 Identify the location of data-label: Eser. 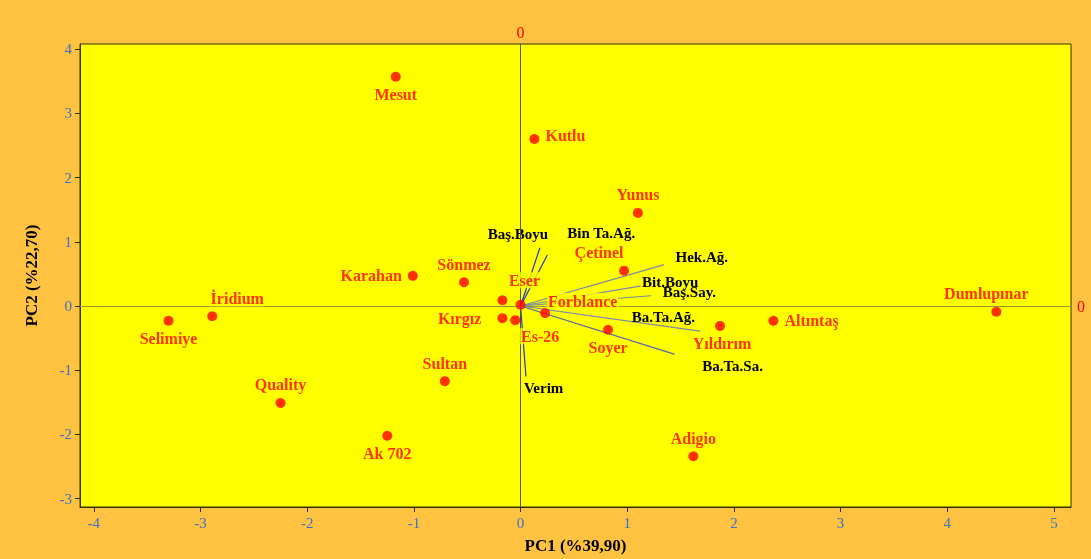
(524, 280).